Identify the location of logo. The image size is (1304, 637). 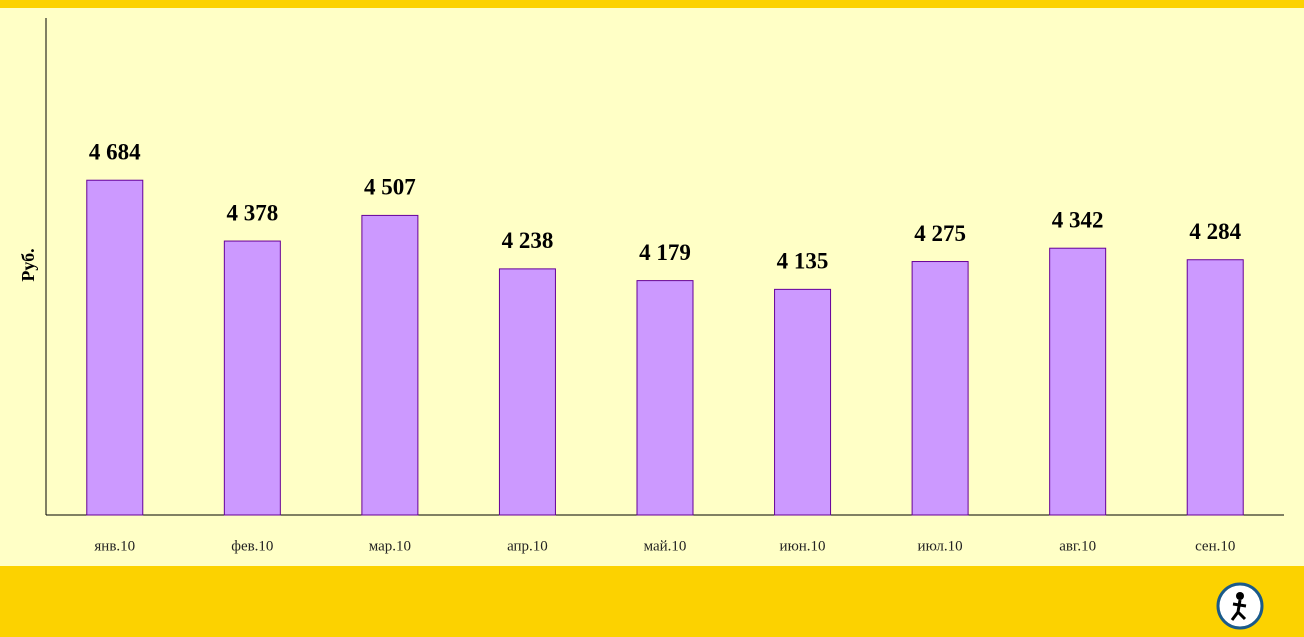
(1240, 606).